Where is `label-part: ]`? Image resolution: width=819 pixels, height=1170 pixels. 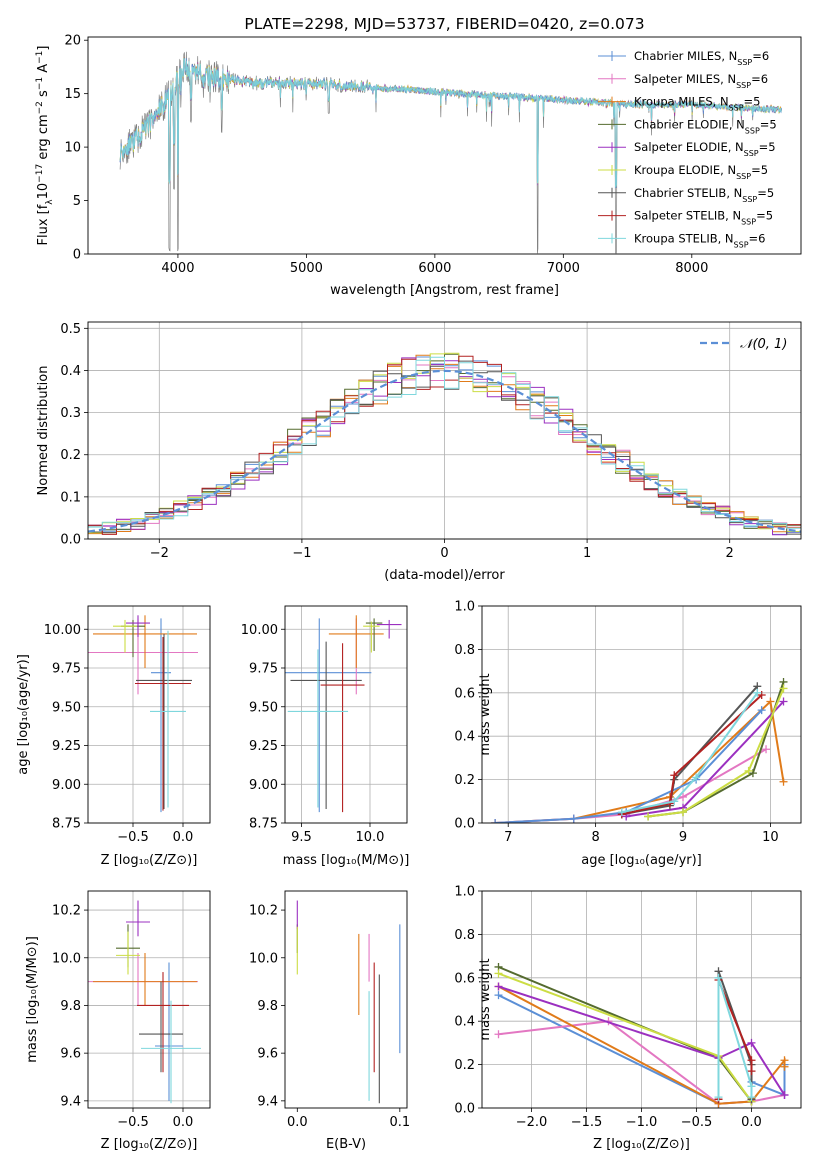 label-part: ] is located at coordinates (43, 48).